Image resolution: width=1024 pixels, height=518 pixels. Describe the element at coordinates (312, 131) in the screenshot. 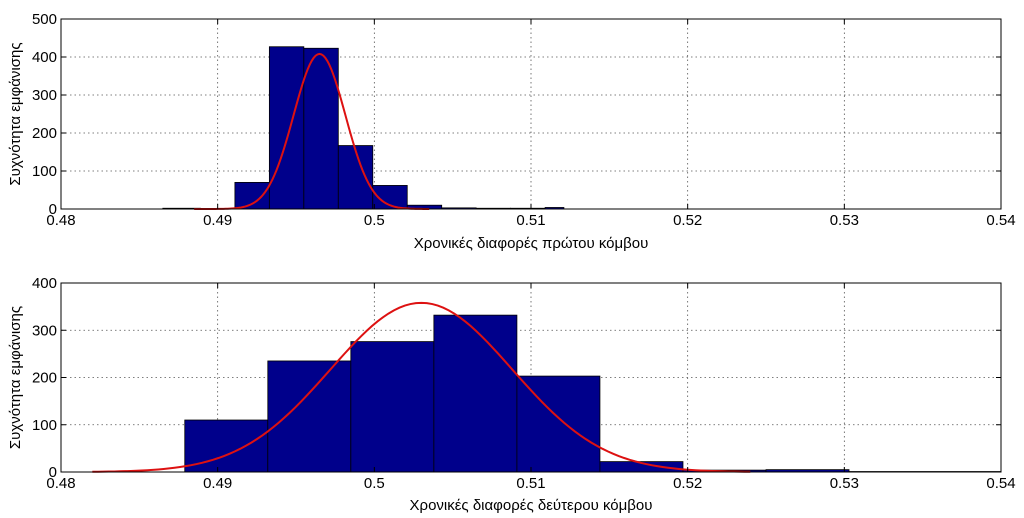

I see `fit-curve` at that location.